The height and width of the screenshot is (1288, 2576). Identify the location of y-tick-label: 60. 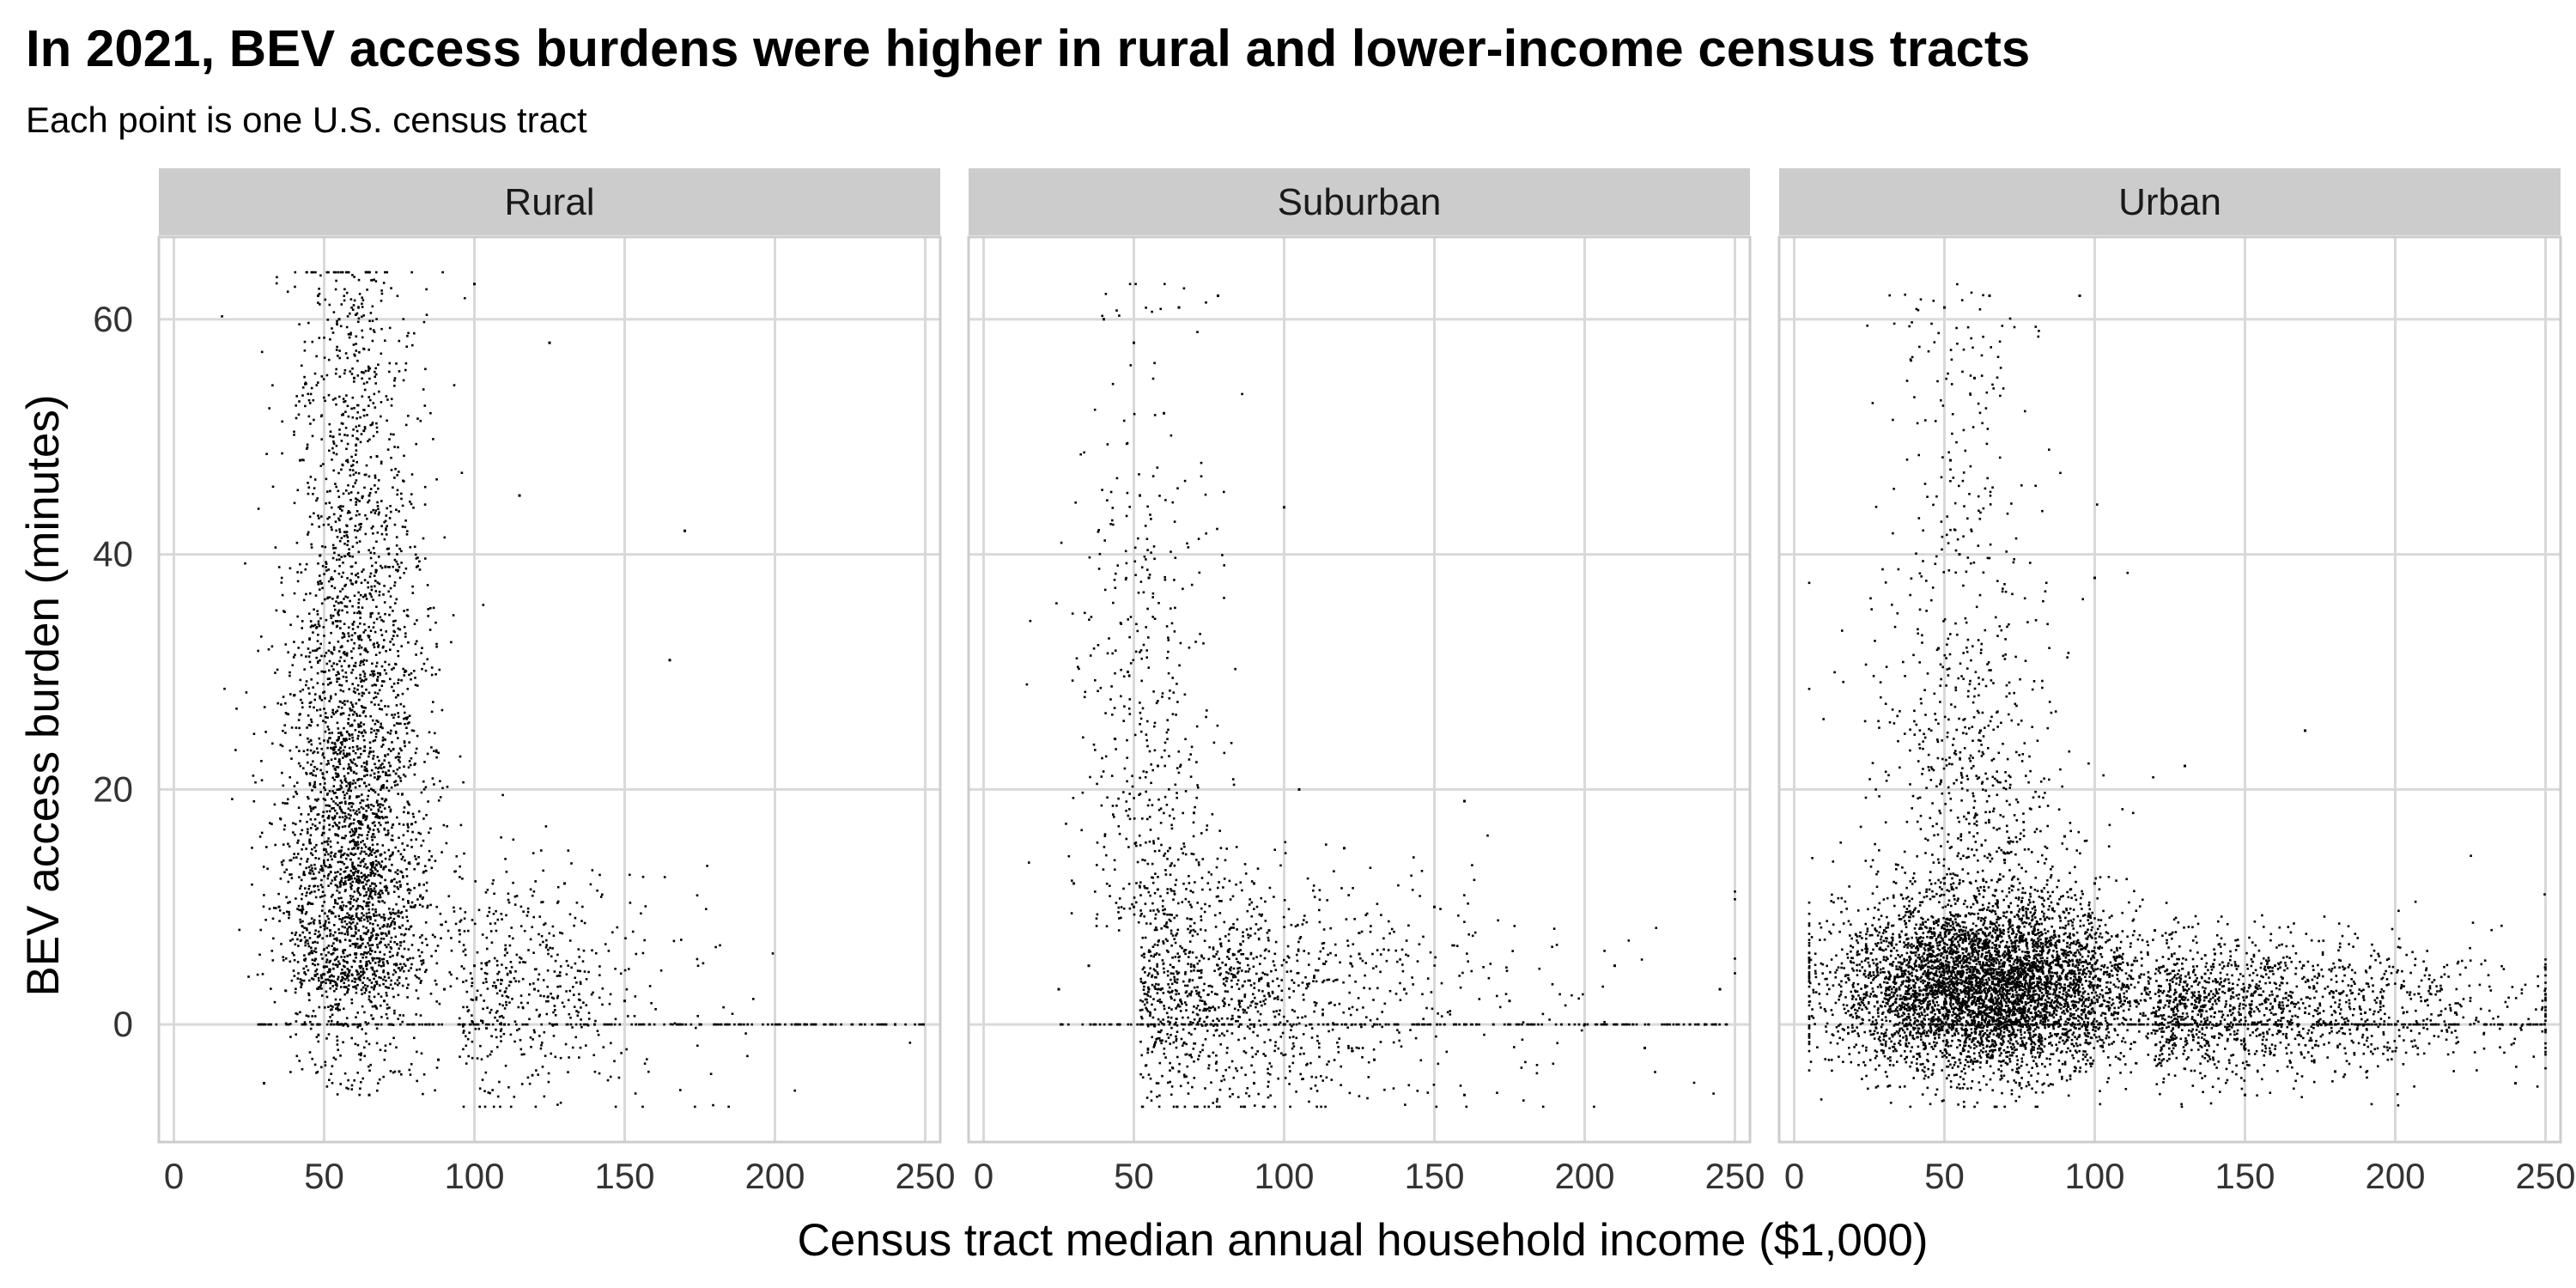
(113, 319).